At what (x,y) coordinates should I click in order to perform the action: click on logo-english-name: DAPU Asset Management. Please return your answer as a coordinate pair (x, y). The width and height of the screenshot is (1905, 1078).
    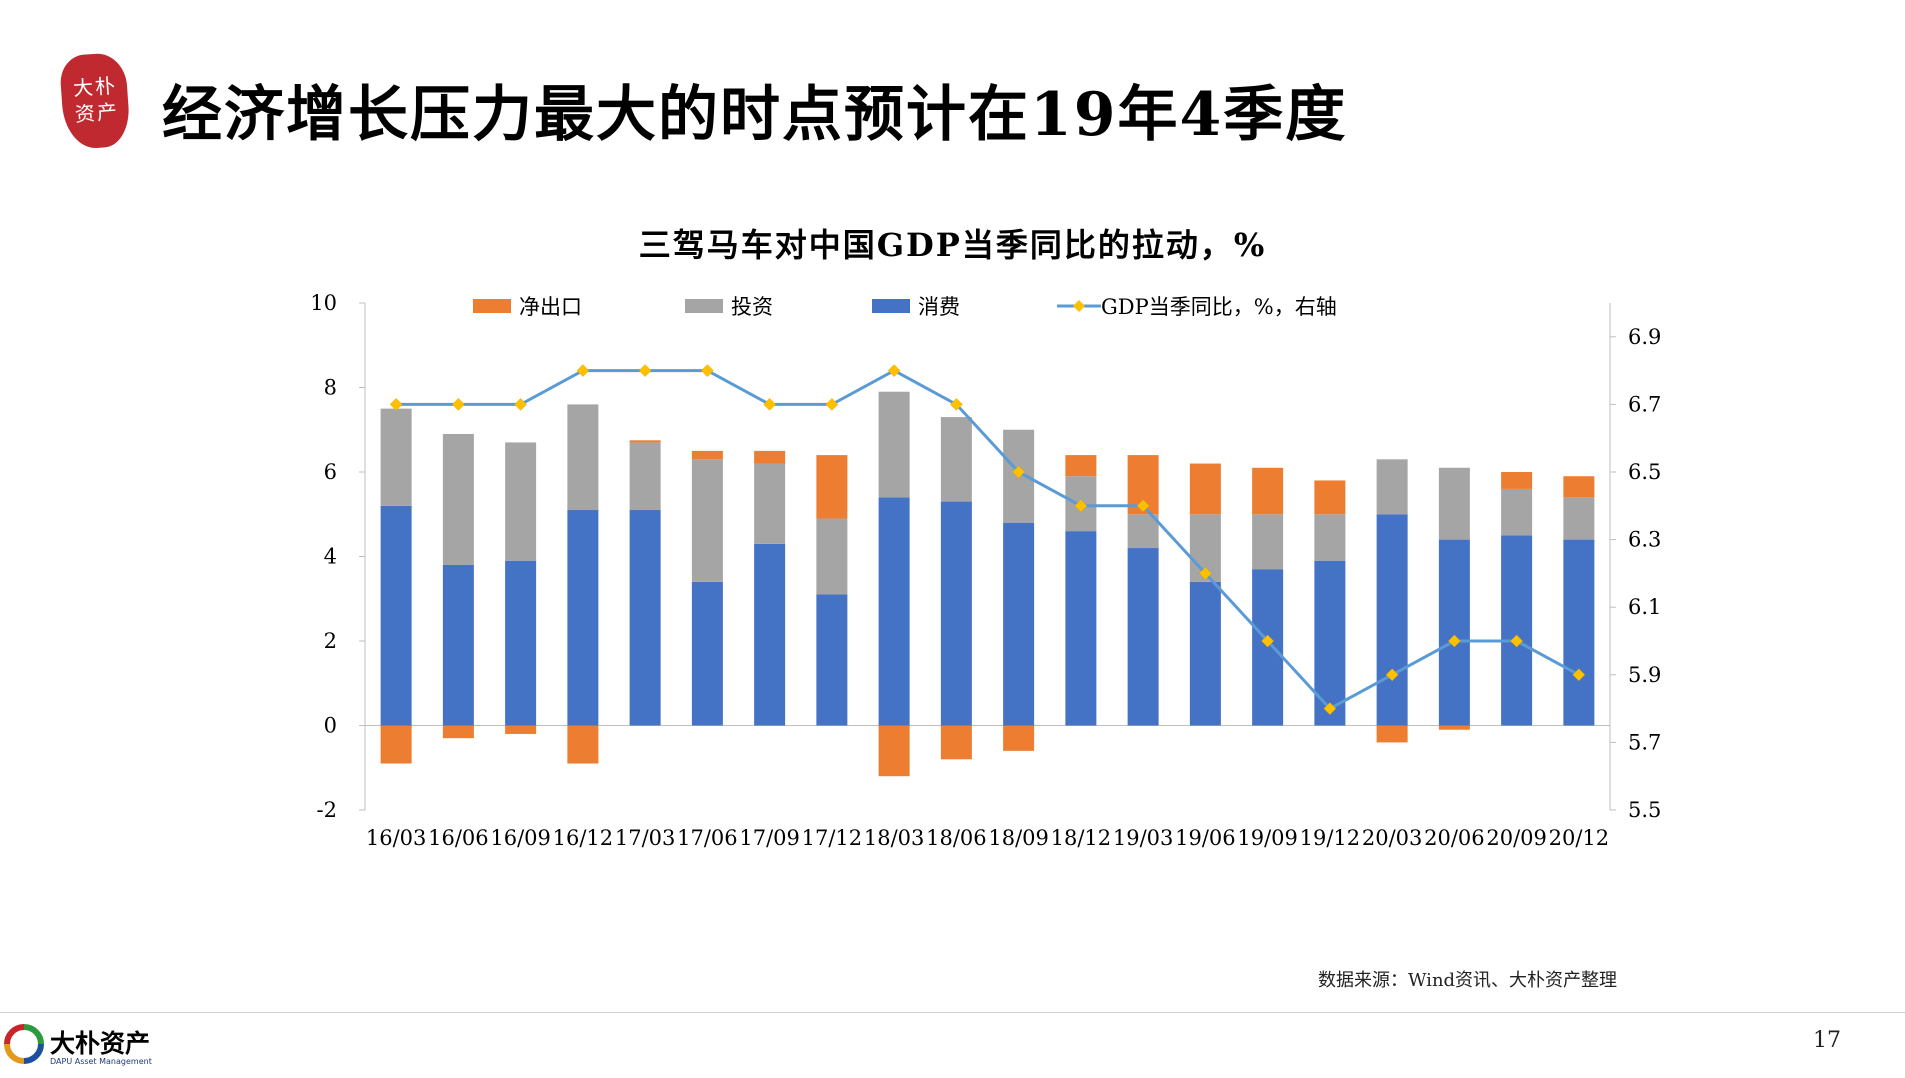
    Looking at the image, I should click on (101, 1061).